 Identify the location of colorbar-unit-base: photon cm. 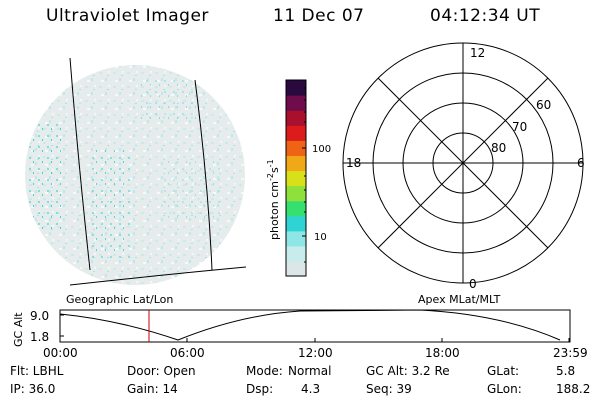
(274, 210).